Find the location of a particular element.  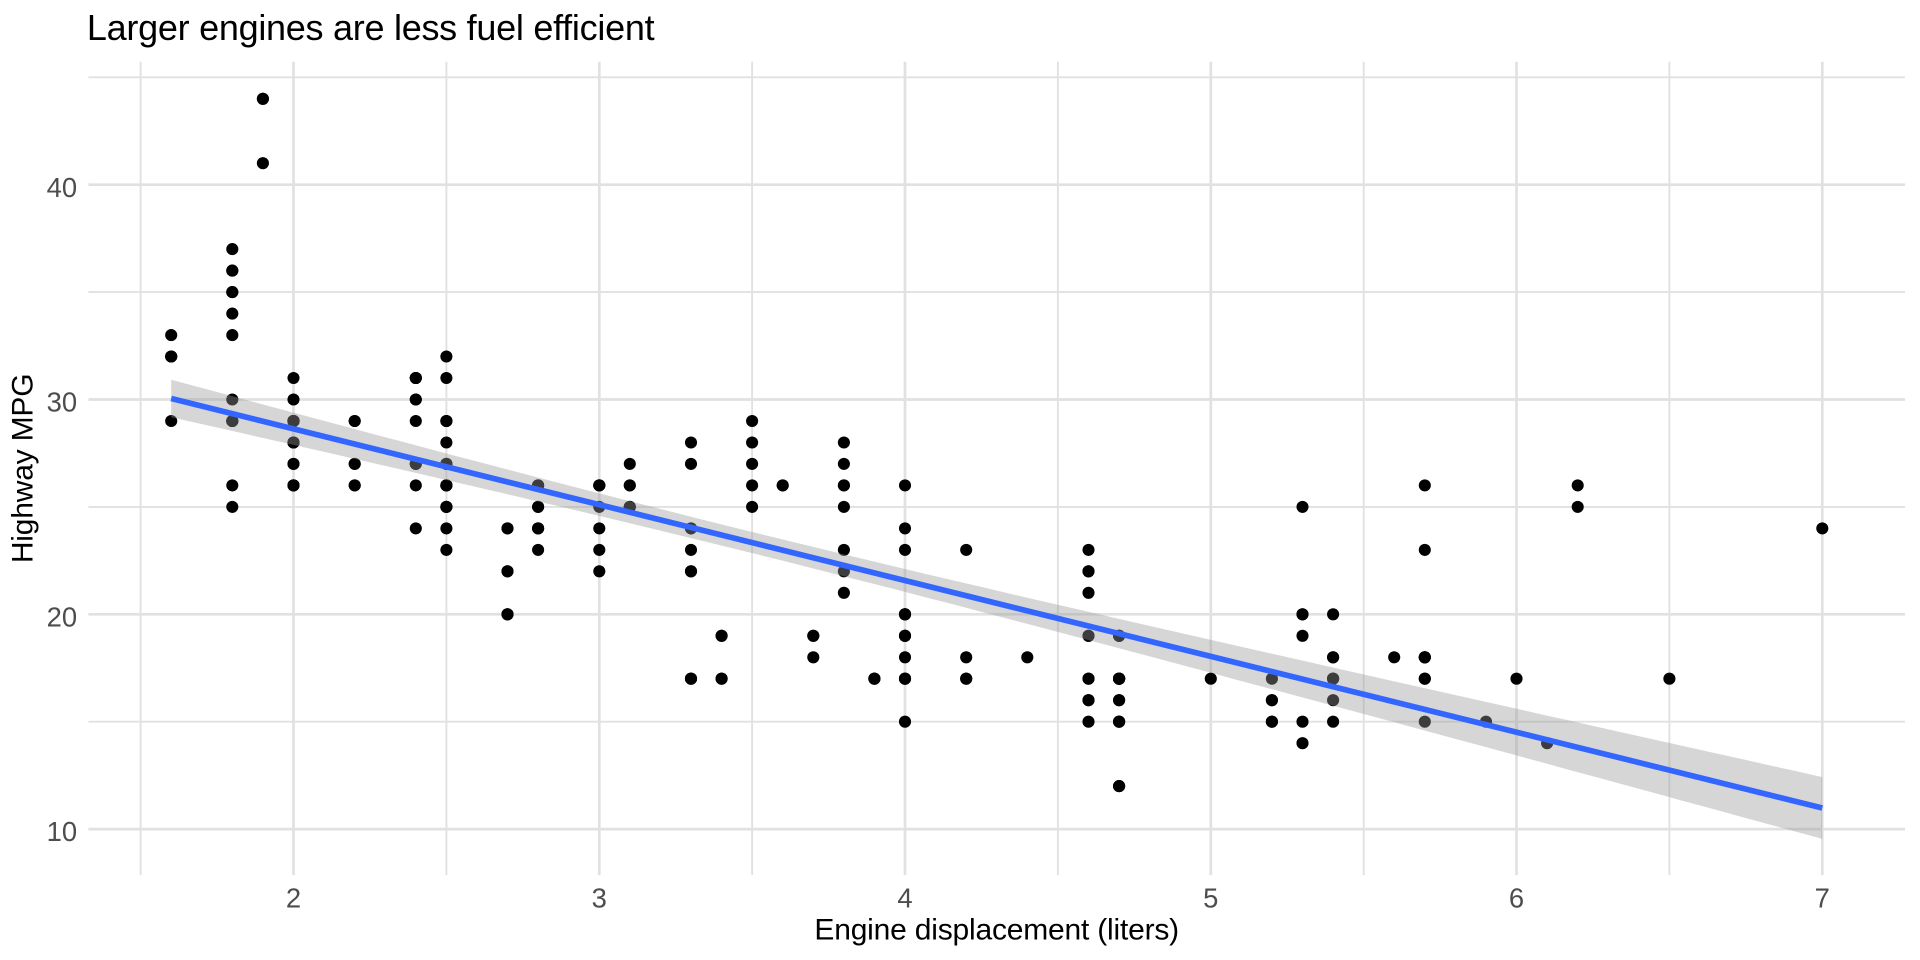

svg-text: 5 is located at coordinates (1210, 898).